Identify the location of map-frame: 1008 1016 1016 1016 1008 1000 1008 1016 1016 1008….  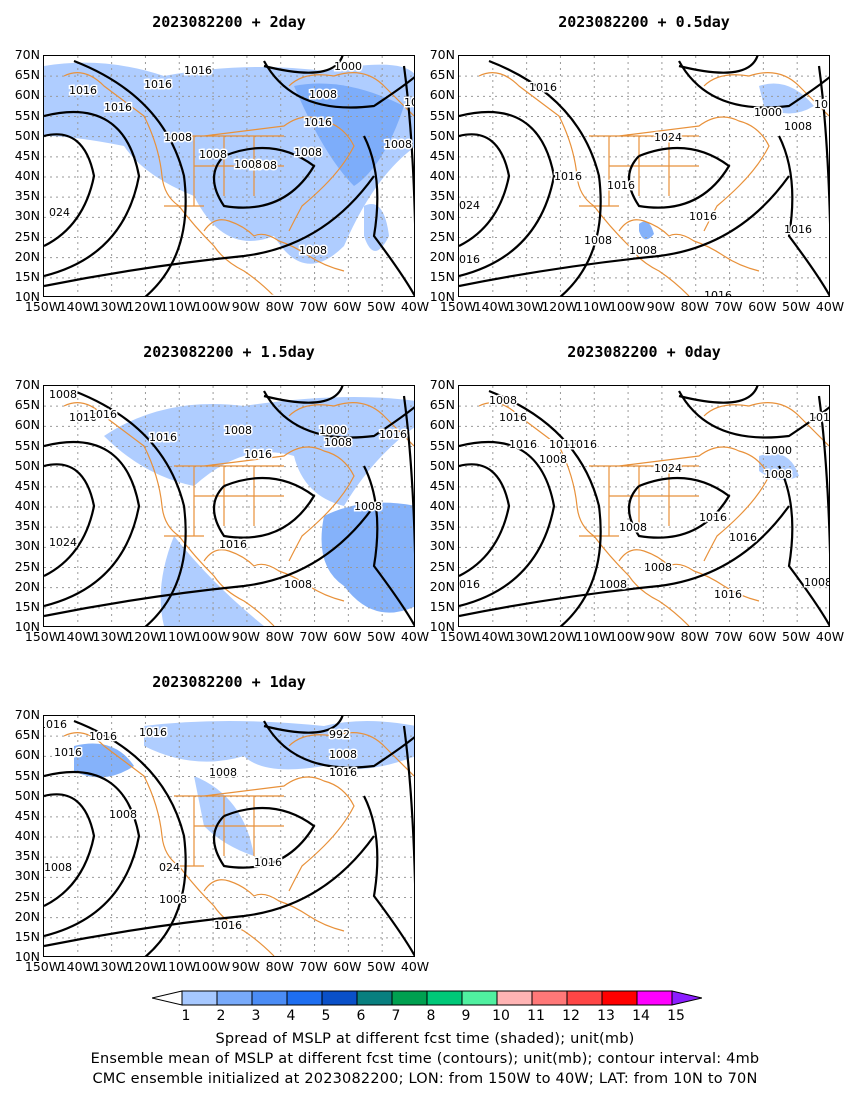
(229, 506).